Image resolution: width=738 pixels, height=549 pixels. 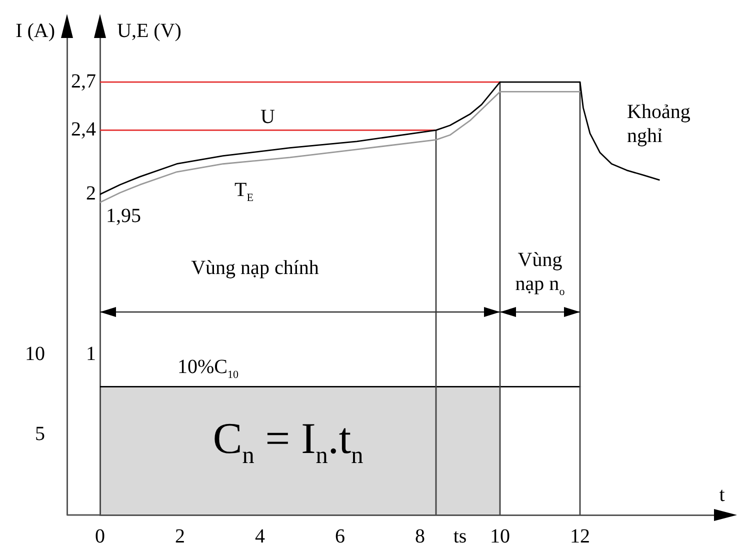 What do you see at coordinates (35, 31) in the screenshot?
I see `y-axis-title: I (A)` at bounding box center [35, 31].